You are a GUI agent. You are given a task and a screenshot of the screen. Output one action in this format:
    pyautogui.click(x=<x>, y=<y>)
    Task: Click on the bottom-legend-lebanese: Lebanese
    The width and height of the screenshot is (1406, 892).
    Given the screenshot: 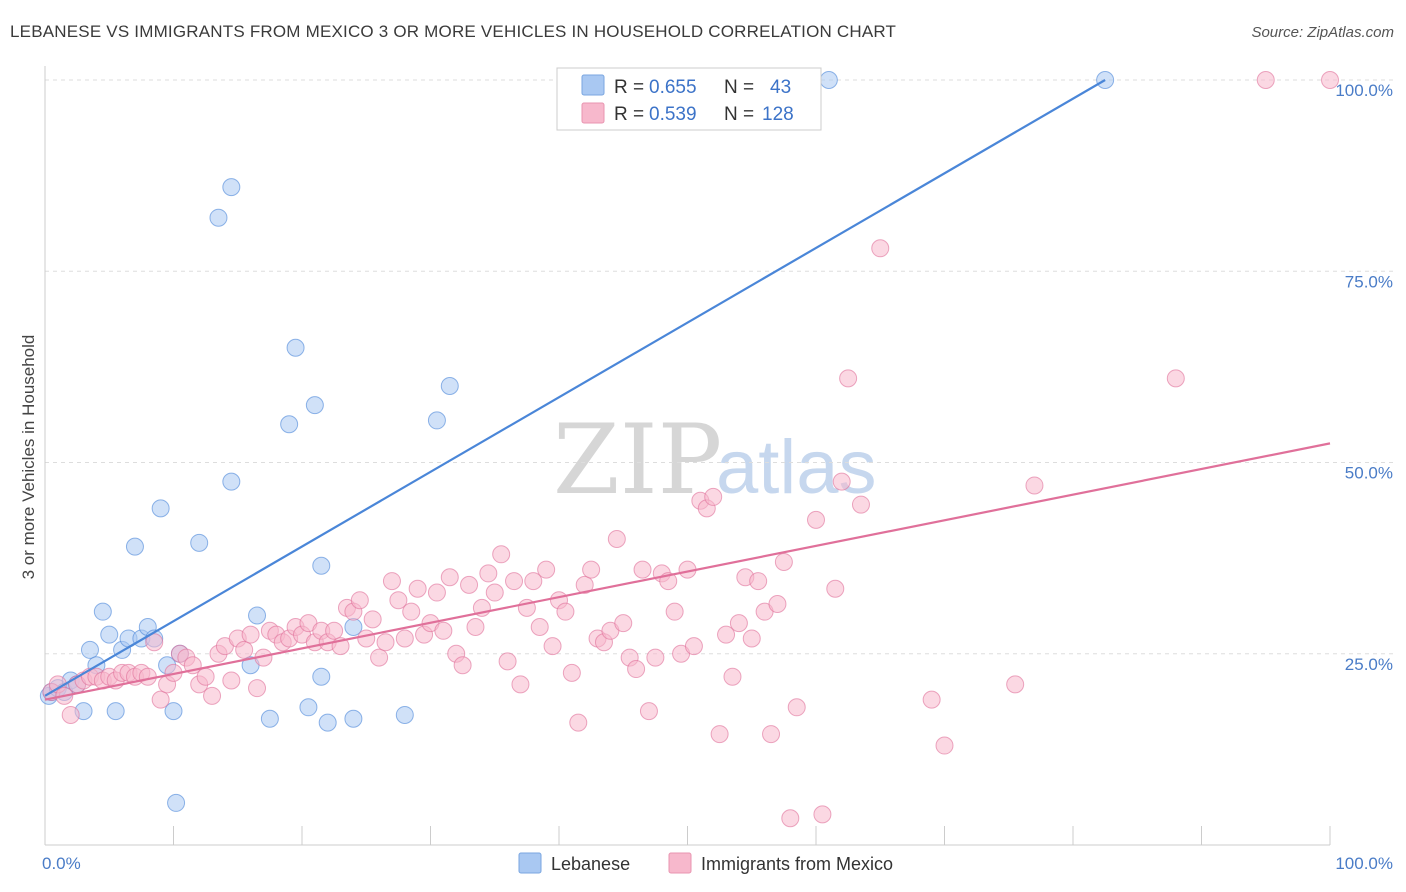 What is the action you would take?
    pyautogui.click(x=590, y=864)
    